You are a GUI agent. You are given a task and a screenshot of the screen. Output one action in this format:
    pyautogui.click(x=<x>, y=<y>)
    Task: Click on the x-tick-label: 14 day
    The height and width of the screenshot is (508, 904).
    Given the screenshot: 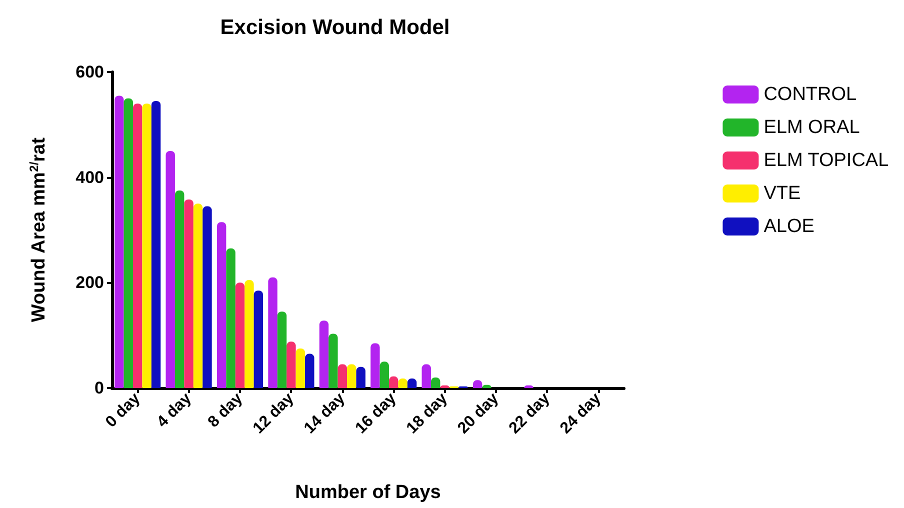 What is the action you would take?
    pyautogui.click(x=324, y=414)
    